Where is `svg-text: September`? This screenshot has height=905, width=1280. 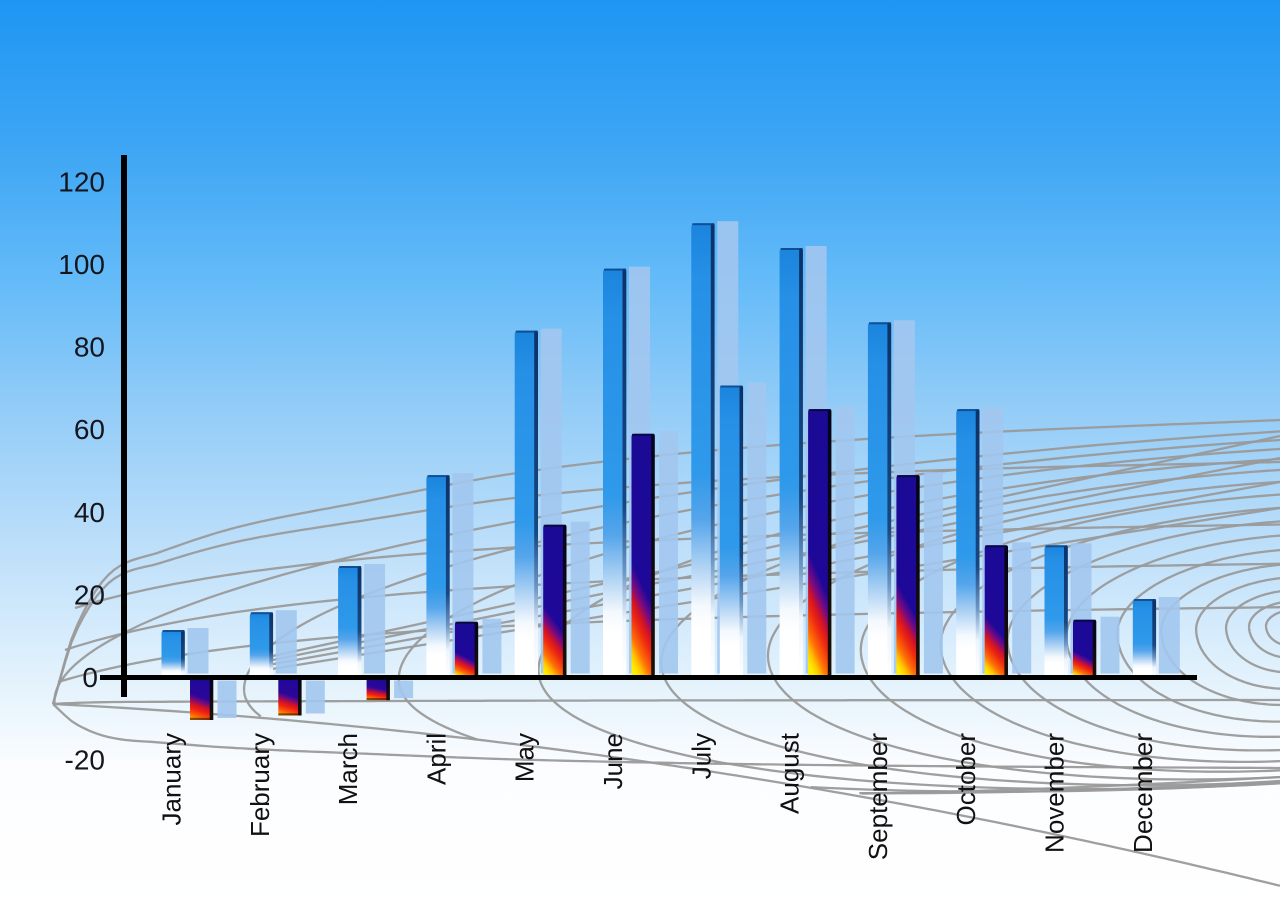 svg-text: September is located at coordinates (878, 797).